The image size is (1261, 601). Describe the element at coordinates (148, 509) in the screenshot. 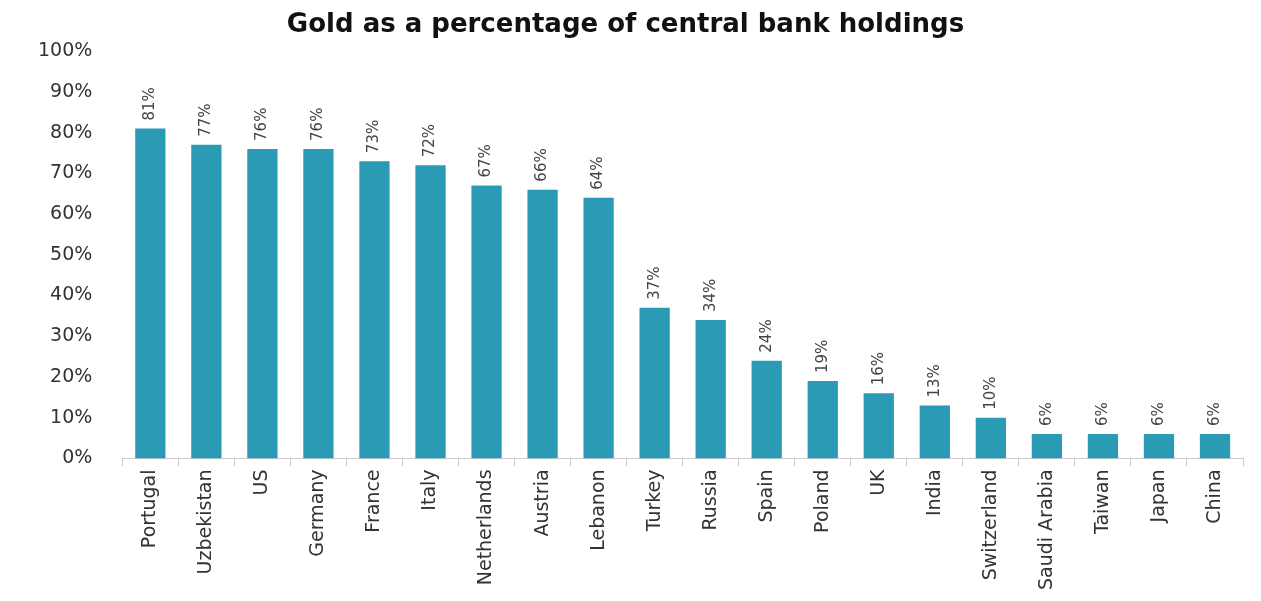

I see `x-tick-label: Portugal` at that location.